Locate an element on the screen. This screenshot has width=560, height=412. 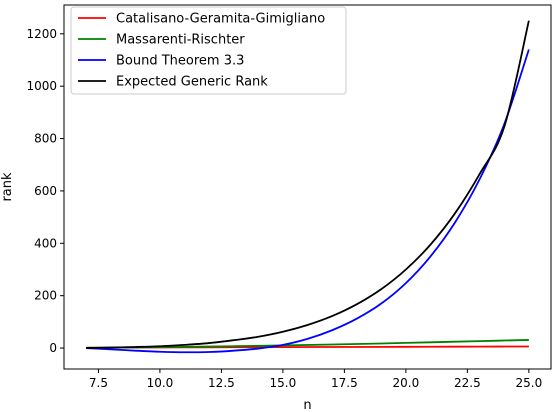
y-tick-label: 1200 is located at coordinates (41, 34).